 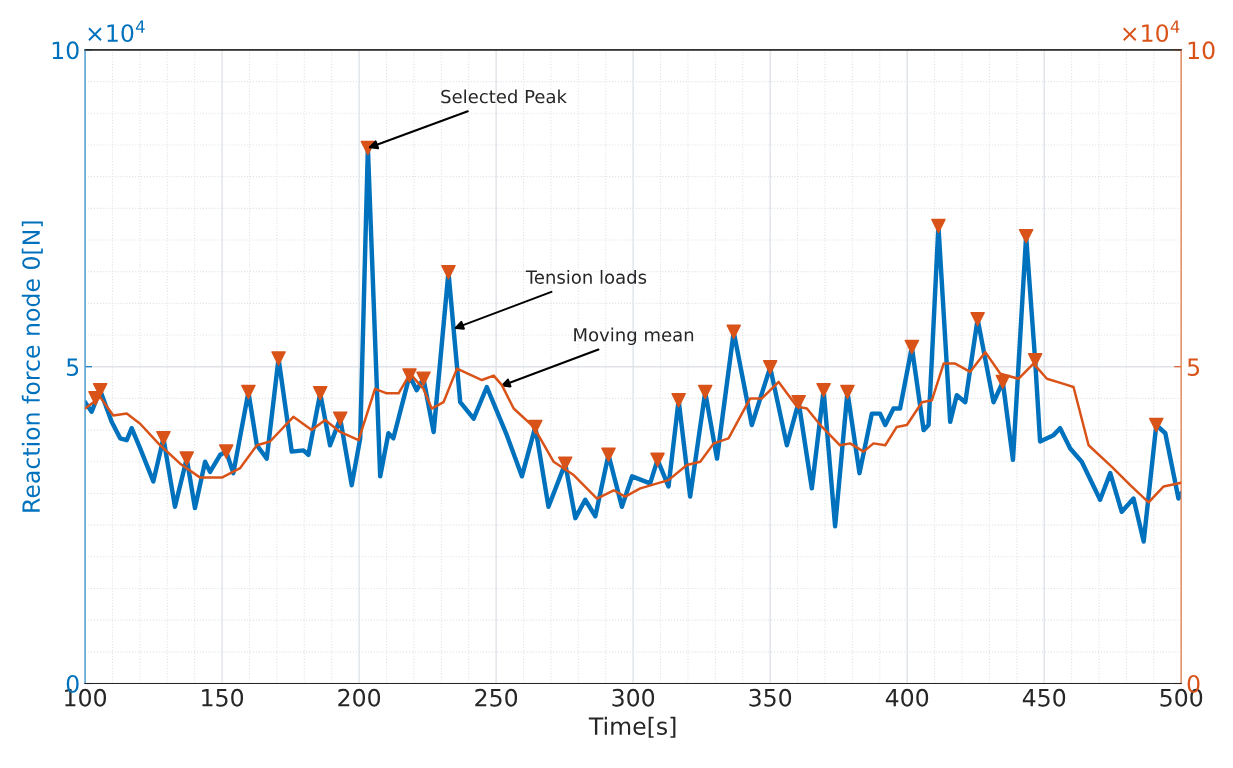 I want to click on y-tick-label: 5, so click(x=73, y=367).